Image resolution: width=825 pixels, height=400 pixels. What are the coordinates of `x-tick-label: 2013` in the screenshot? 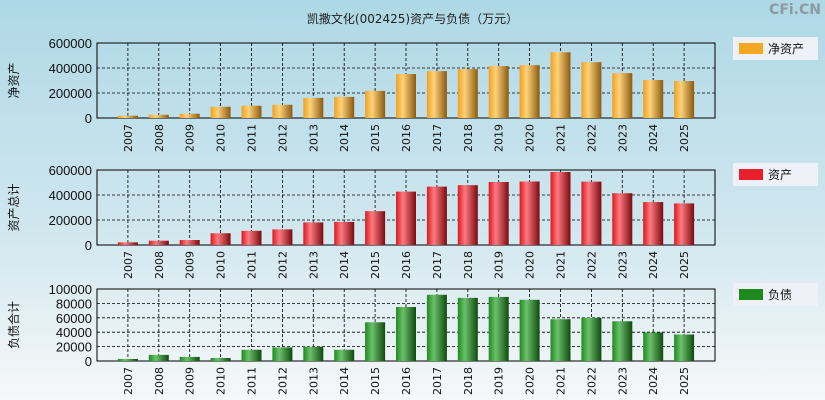 It's located at (313, 381).